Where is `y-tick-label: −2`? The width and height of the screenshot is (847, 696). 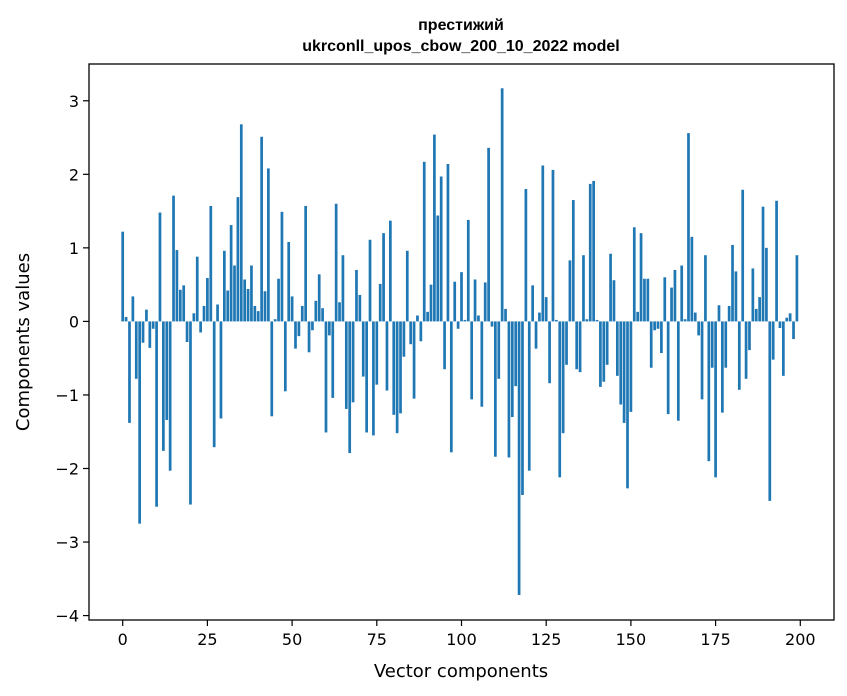 y-tick-label: −2 is located at coordinates (67, 468).